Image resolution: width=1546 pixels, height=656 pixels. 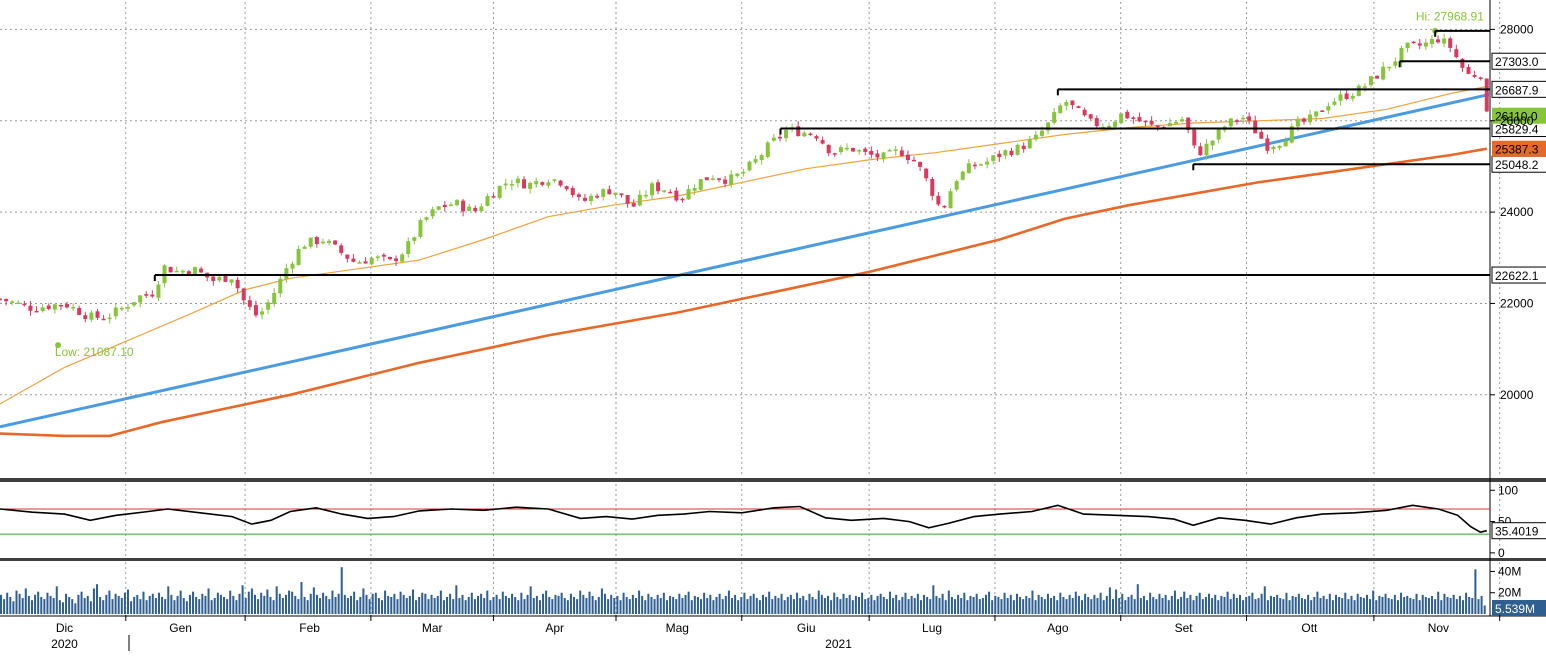 I want to click on volume-panel: 20M 40M 5.539M, so click(x=773, y=590).